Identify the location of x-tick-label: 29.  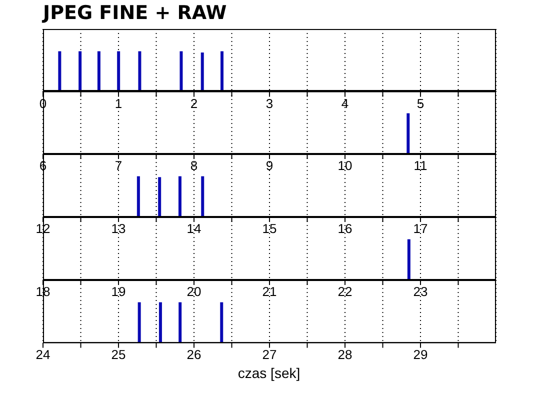
(420, 354).